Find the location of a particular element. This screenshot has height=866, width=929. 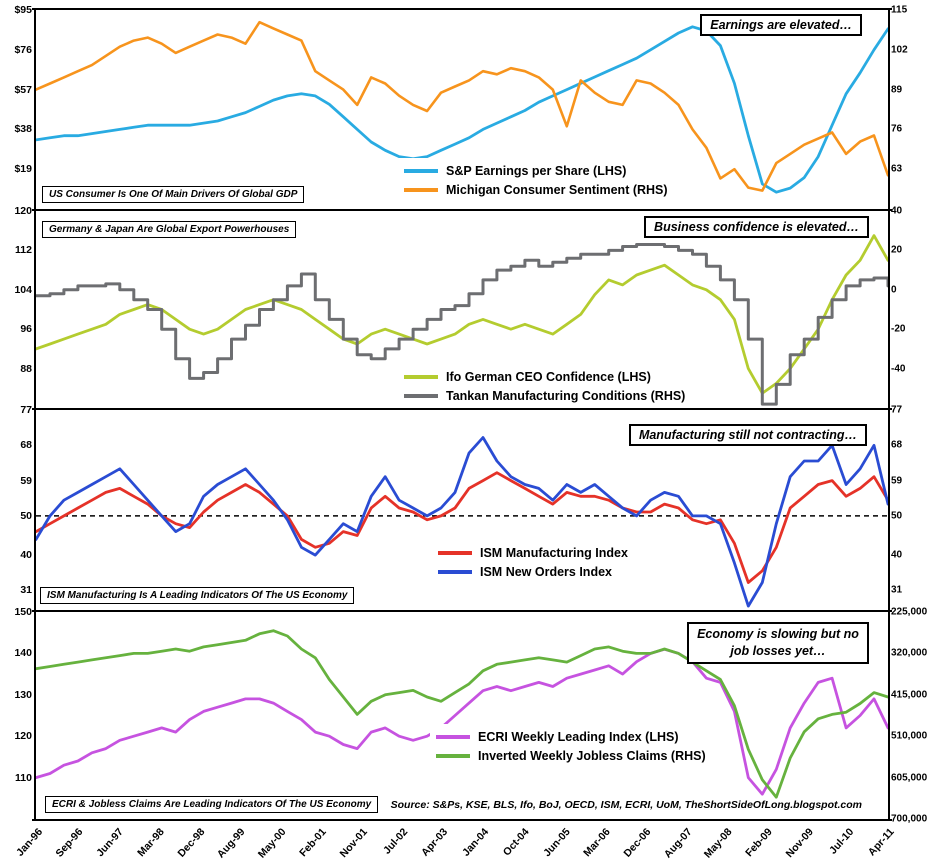

right-axis-tick: 50 is located at coordinates (897, 516).